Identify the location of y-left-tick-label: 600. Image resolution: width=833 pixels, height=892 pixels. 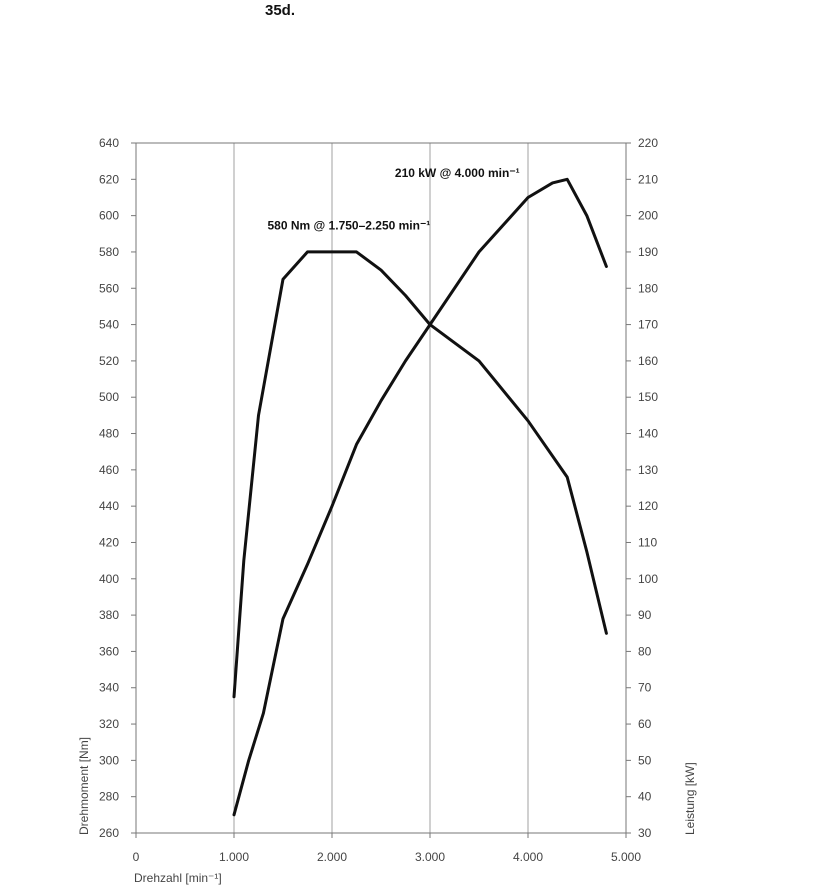
(109, 216).